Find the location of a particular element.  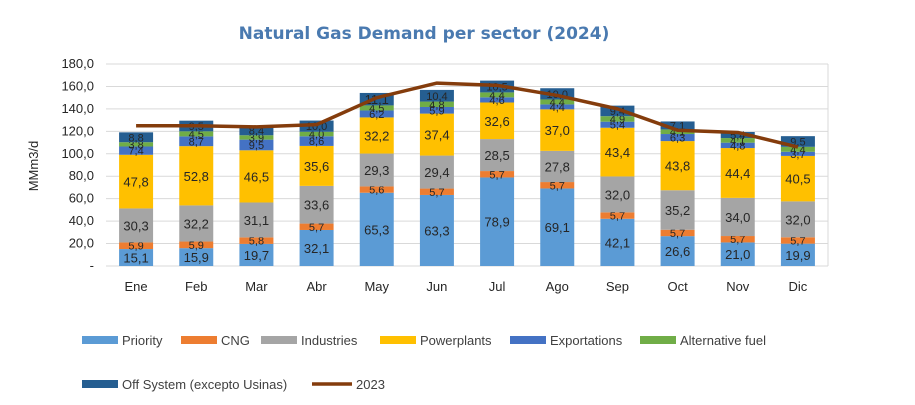

legend-label: Industries is located at coordinates (329, 340).